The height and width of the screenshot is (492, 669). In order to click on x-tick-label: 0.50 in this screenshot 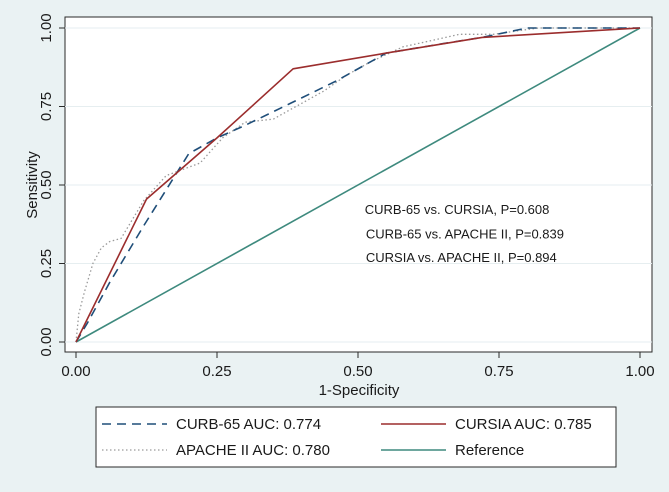, I will do `click(357, 371)`.